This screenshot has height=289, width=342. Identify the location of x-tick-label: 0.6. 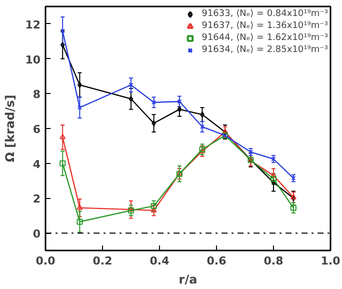
(216, 261).